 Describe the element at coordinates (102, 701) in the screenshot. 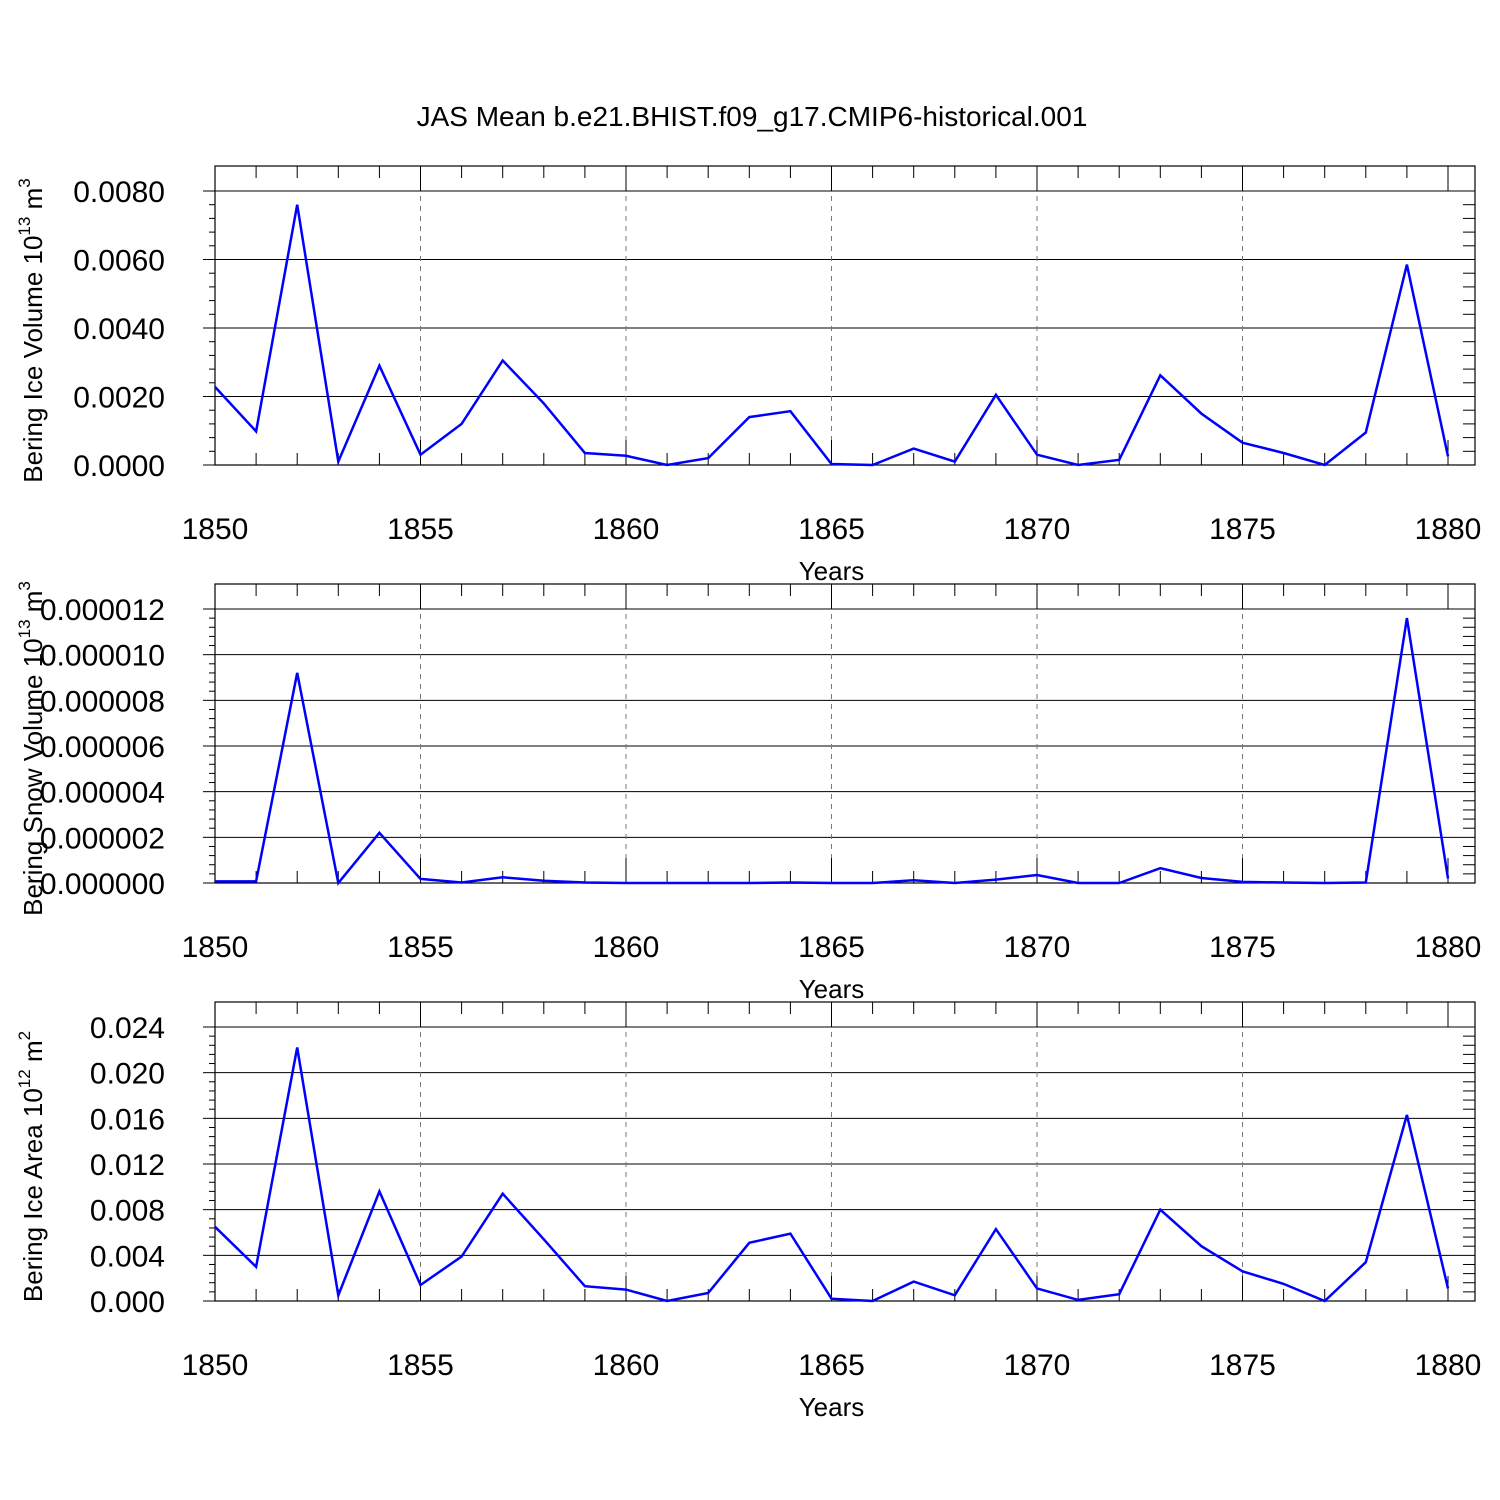

I see `y-tick-label: 0.000008` at that location.